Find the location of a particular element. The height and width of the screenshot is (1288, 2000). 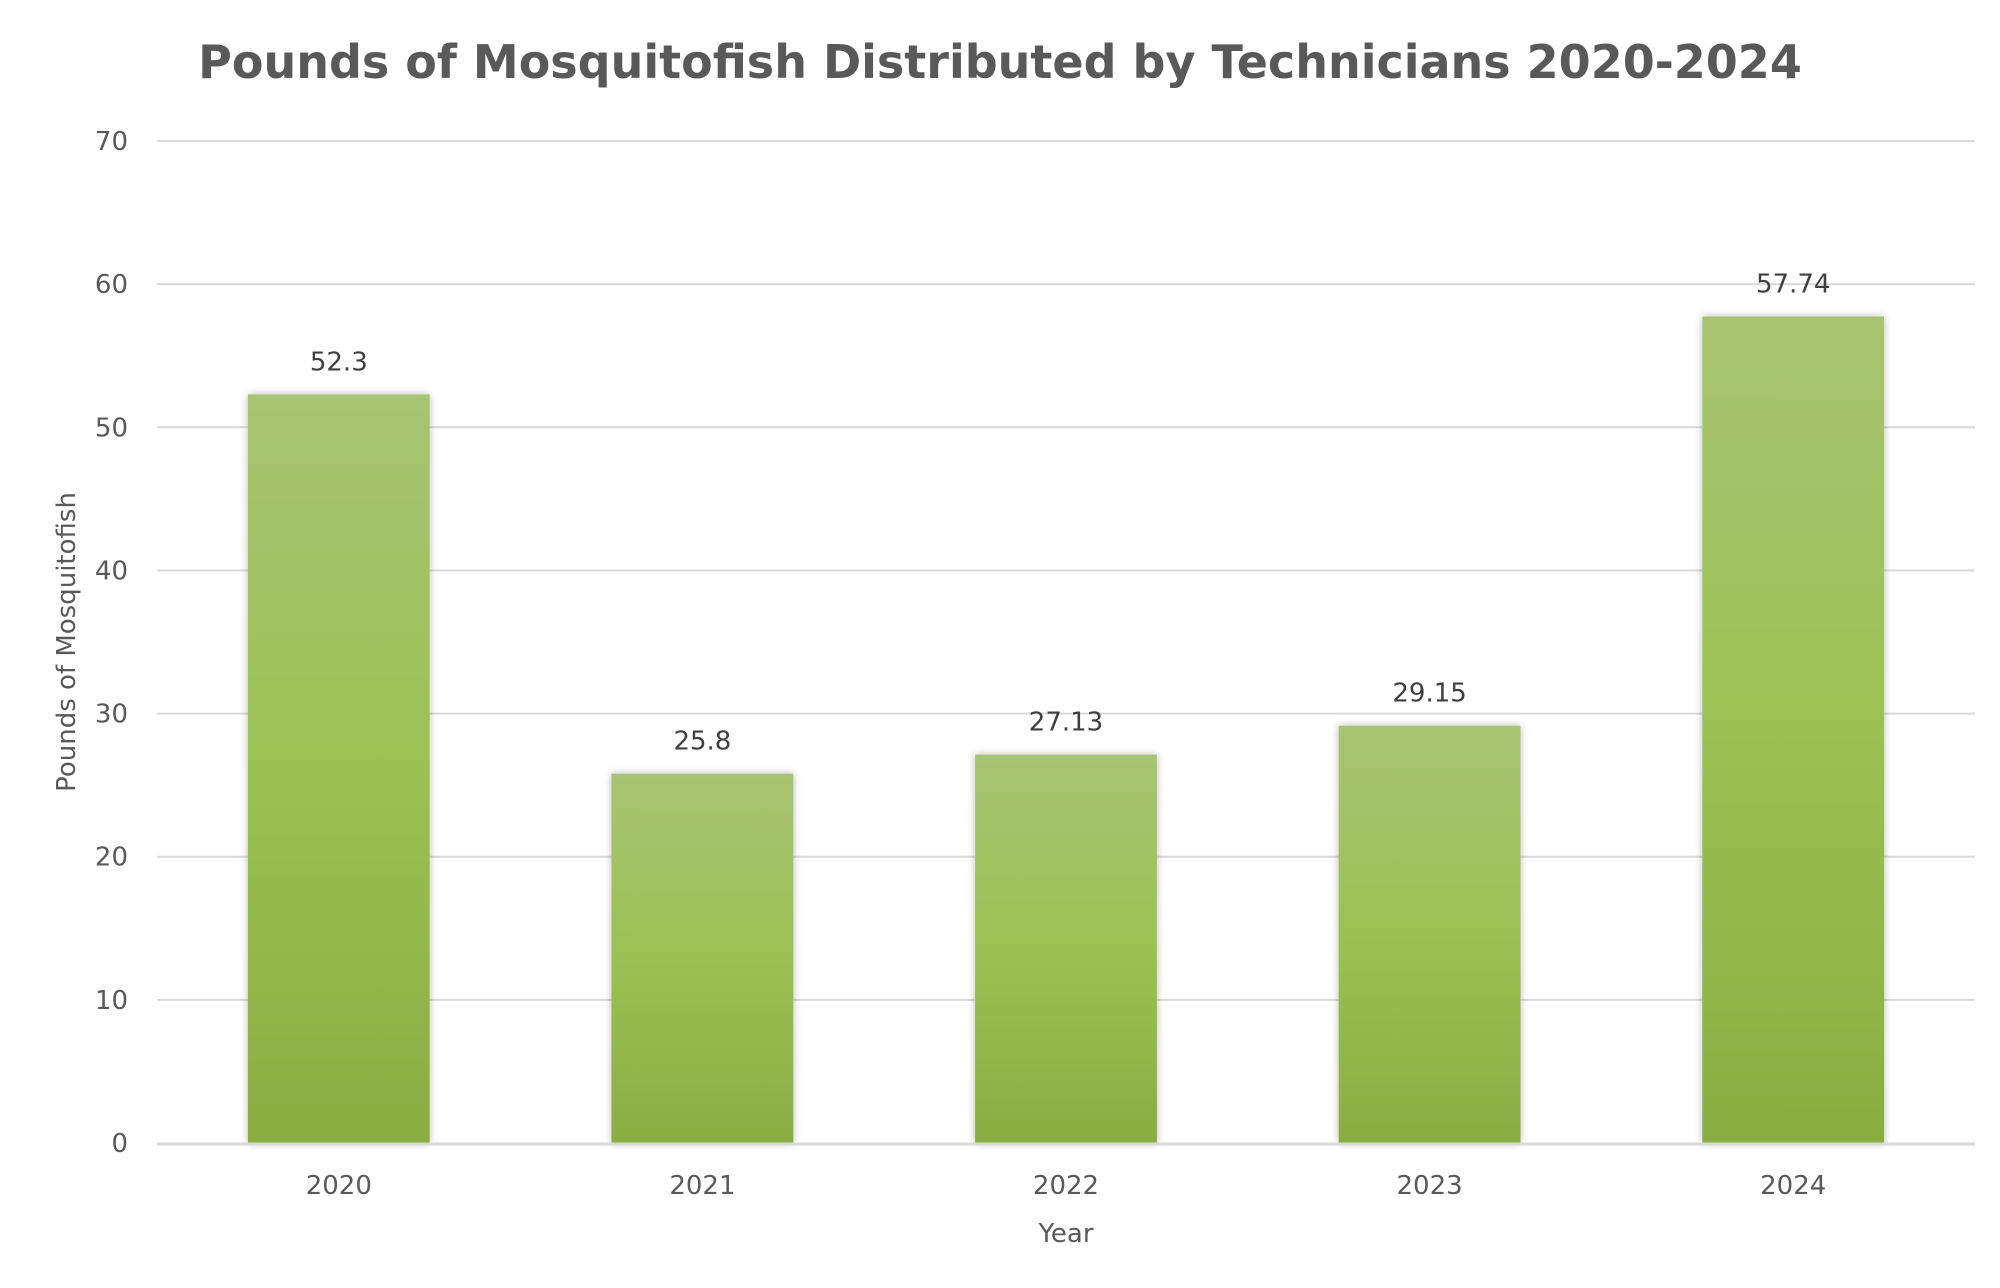

y-tick-label: 30 is located at coordinates (111, 715).